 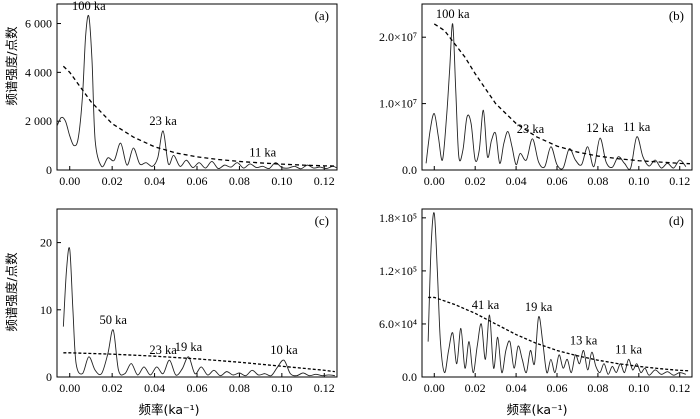 I want to click on y-tick-label: 6 000, so click(x=38, y=24).